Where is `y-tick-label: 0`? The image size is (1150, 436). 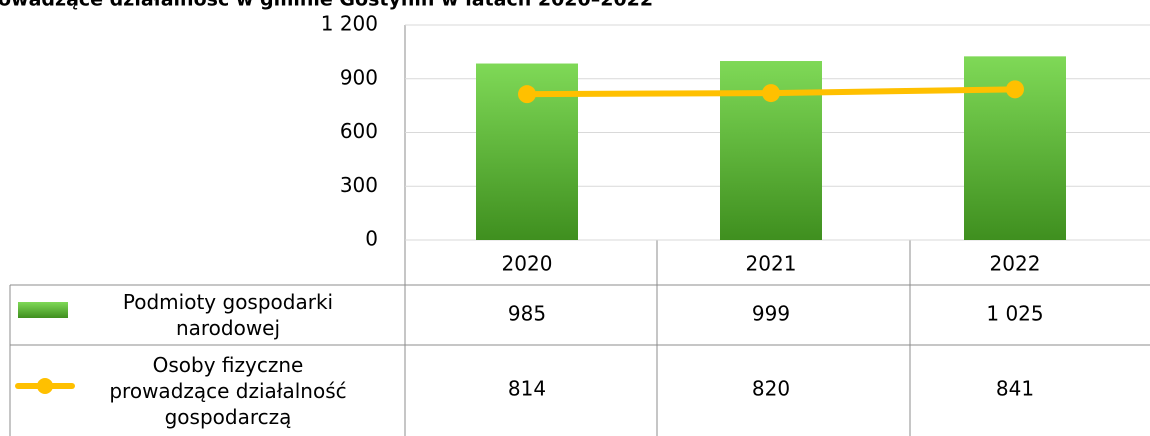
y-tick-label: 0 is located at coordinates (371, 239).